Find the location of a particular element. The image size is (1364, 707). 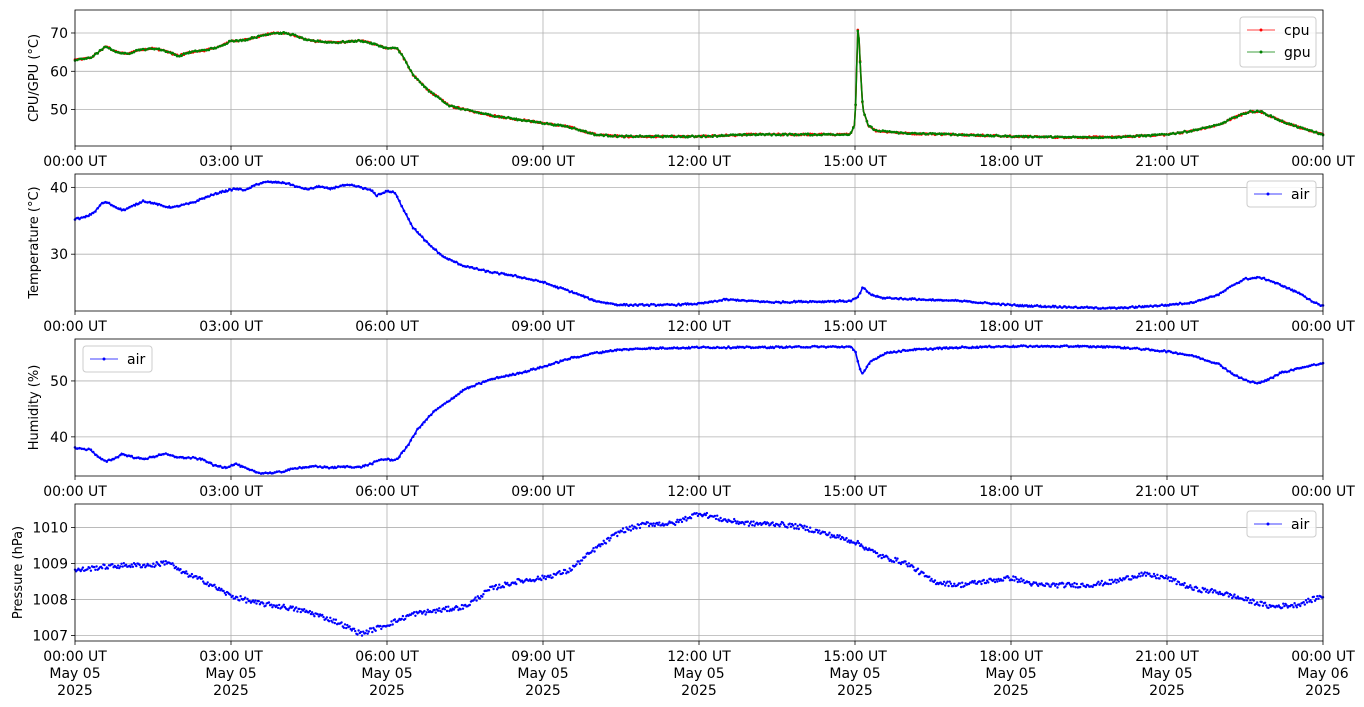

x-tick-year: 2025 is located at coordinates (855, 691).